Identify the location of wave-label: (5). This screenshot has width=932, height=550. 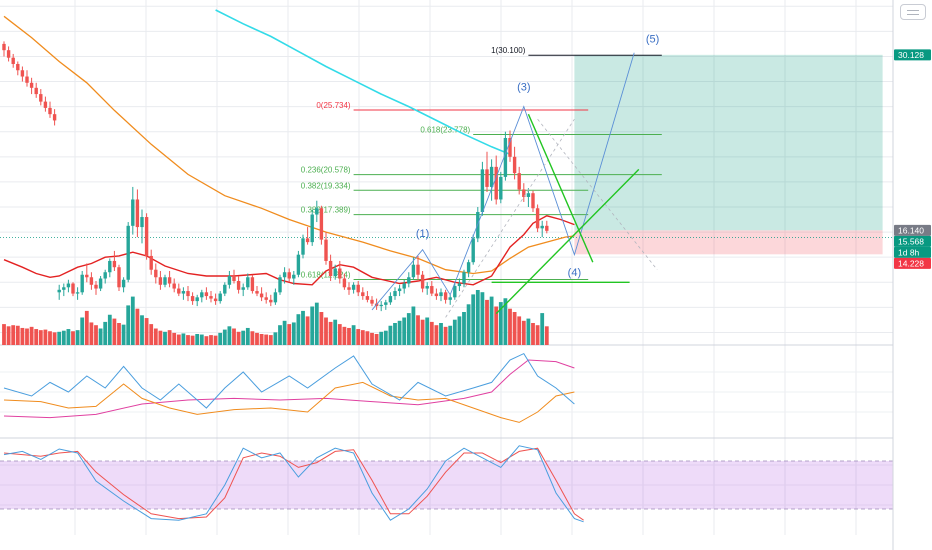
(652, 40).